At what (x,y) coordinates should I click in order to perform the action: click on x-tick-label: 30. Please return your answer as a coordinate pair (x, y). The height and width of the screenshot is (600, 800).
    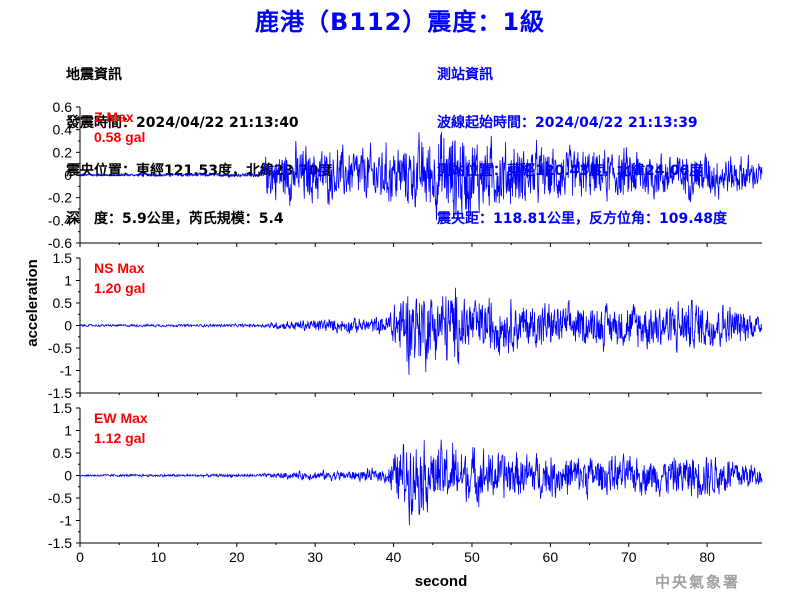
    Looking at the image, I should click on (315, 557).